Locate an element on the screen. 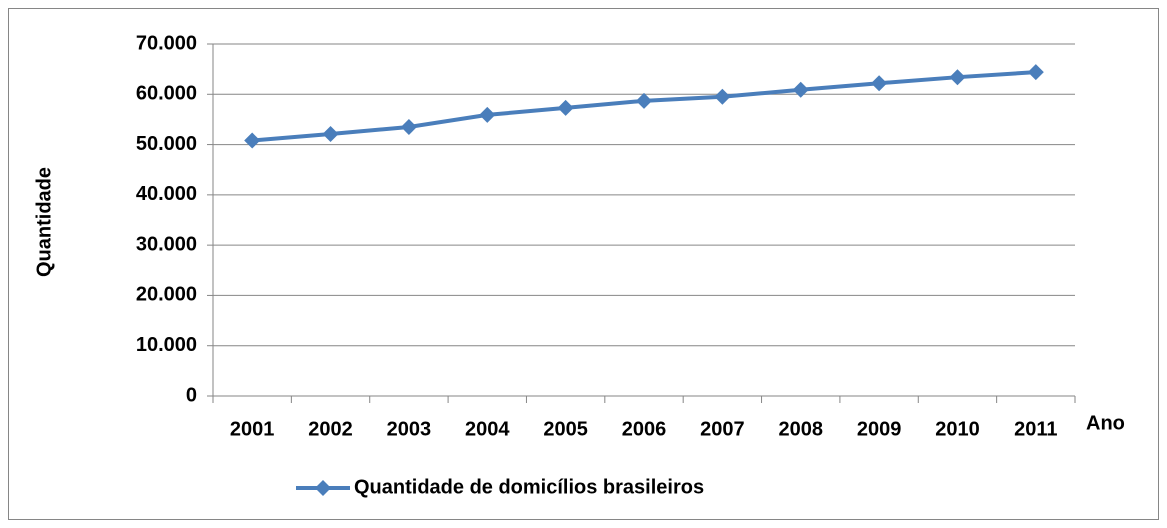  x-tick-label: 2004 is located at coordinates (487, 429).